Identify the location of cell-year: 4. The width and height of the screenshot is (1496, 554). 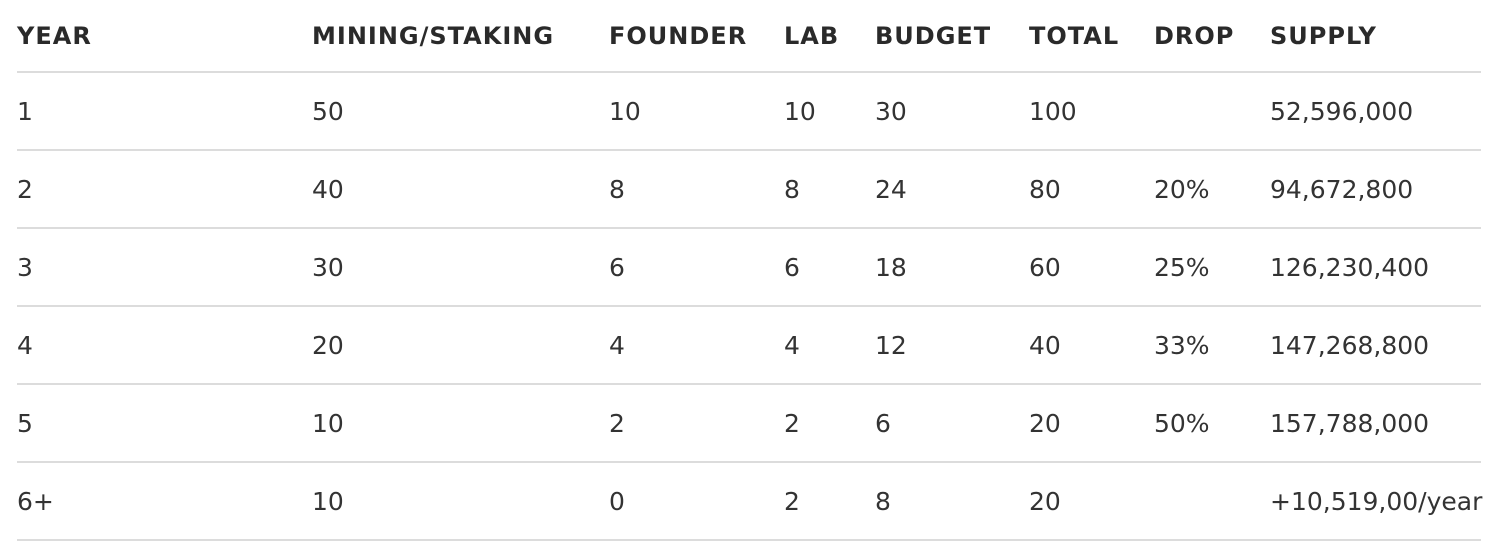
(164, 345).